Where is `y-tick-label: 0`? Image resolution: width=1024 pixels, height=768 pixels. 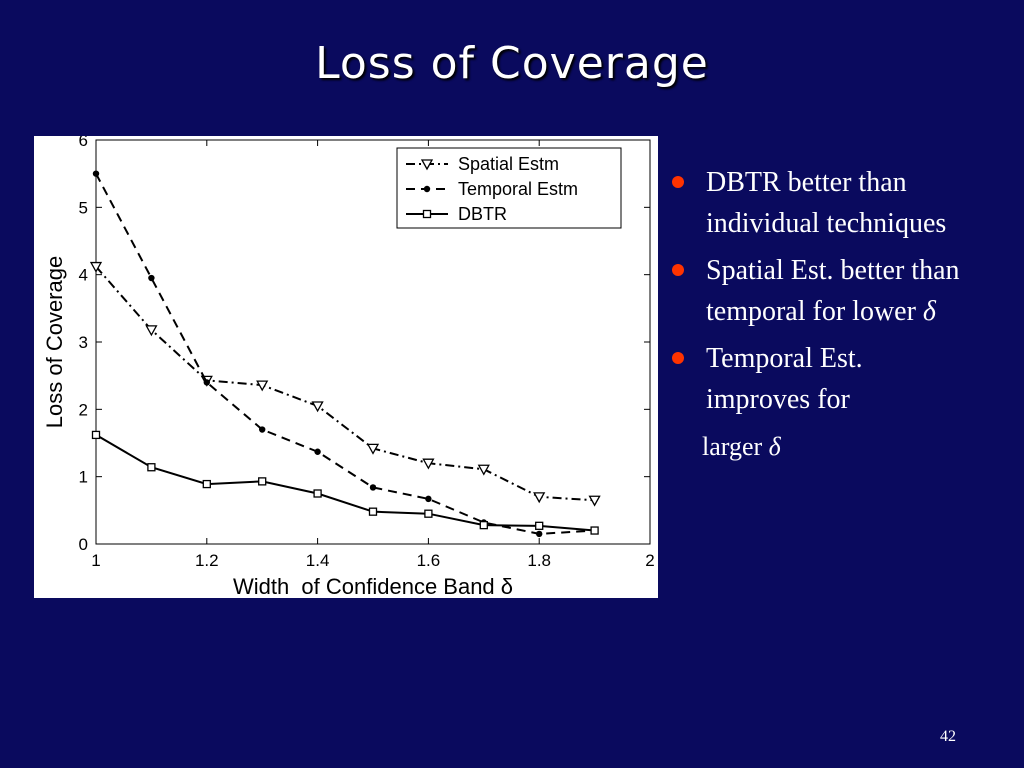 y-tick-label: 0 is located at coordinates (83, 544).